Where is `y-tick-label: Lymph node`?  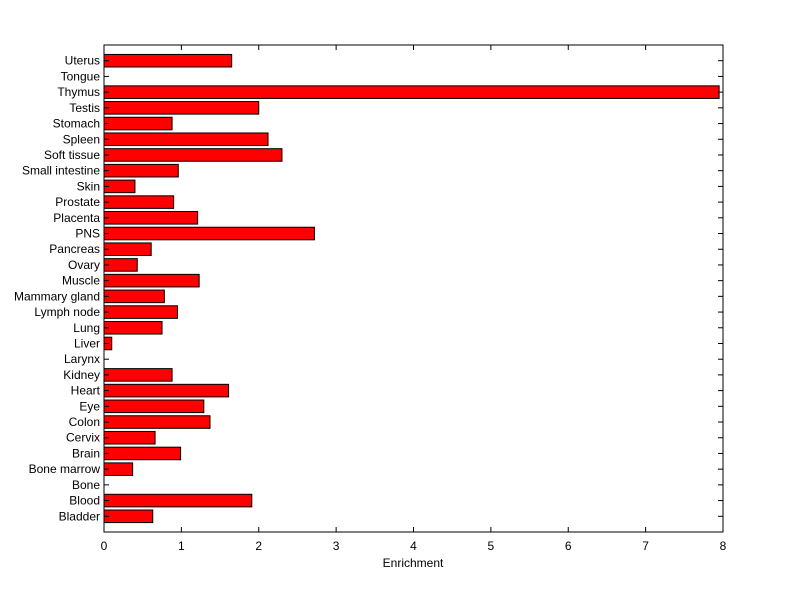
y-tick-label: Lymph node is located at coordinates (67, 312).